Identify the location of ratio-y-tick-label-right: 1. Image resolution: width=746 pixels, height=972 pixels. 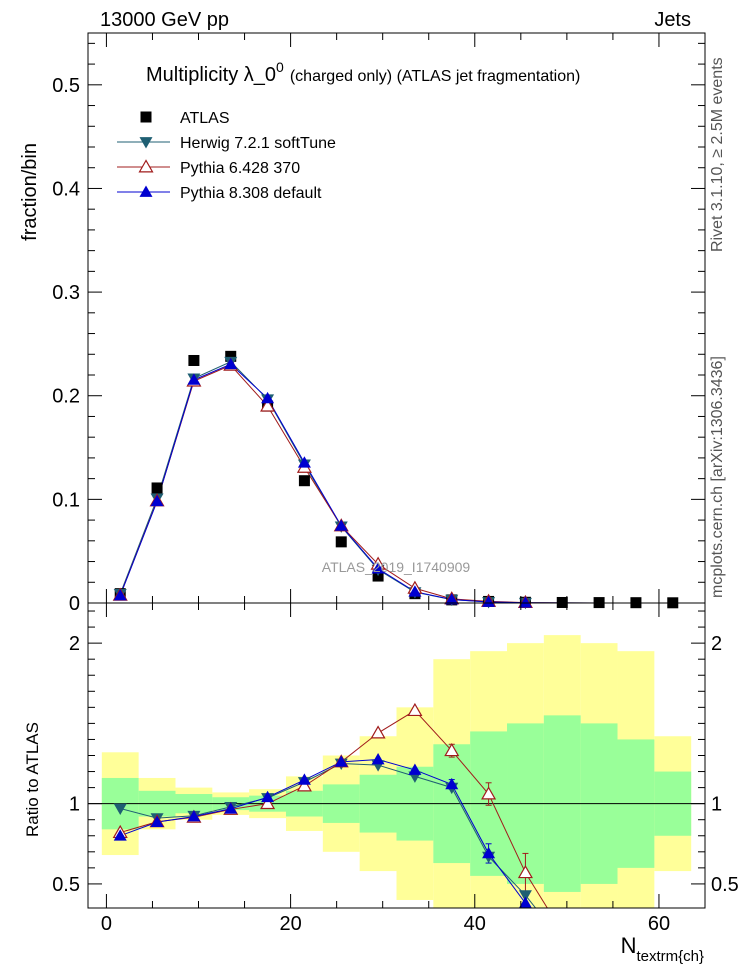
(716, 805).